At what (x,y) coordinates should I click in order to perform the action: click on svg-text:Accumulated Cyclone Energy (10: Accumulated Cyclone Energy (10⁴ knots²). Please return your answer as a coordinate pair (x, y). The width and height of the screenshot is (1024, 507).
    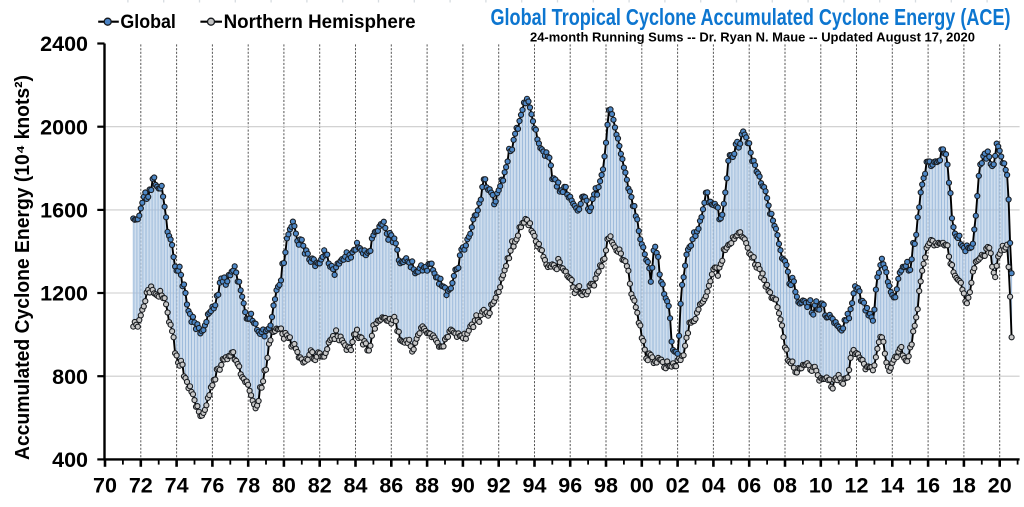
    Looking at the image, I should click on (22, 267).